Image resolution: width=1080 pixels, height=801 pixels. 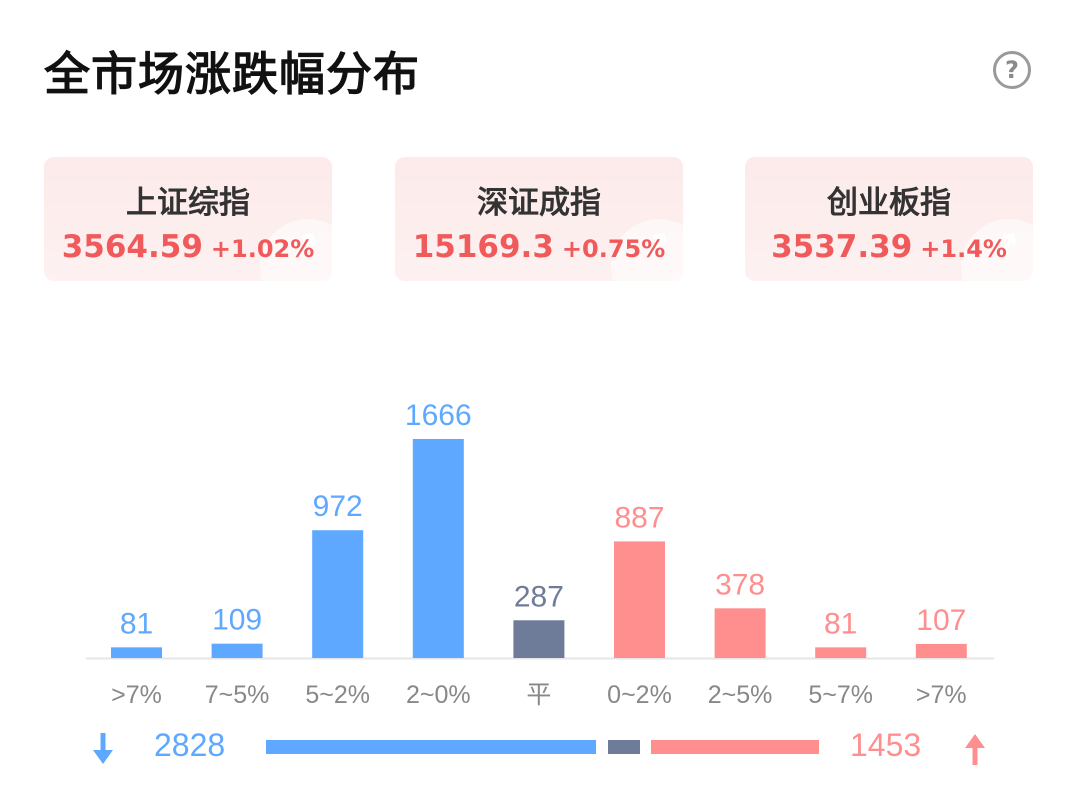 What do you see at coordinates (190, 745) in the screenshot?
I see `down-total: 2828` at bounding box center [190, 745].